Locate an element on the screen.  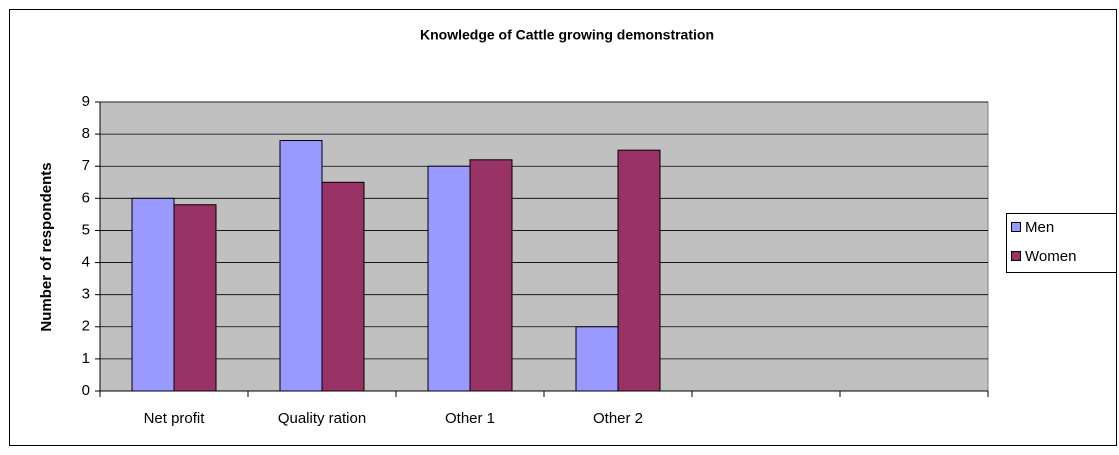
y-tick-label: 2 is located at coordinates (86, 326).